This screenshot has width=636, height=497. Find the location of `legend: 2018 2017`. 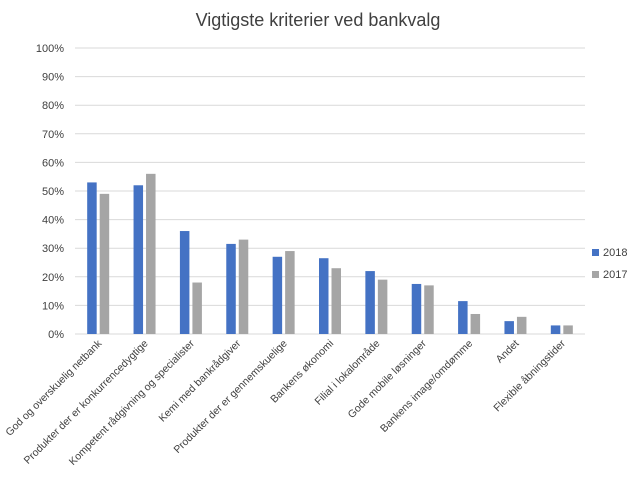

legend: 2018 2017 is located at coordinates (609, 264).